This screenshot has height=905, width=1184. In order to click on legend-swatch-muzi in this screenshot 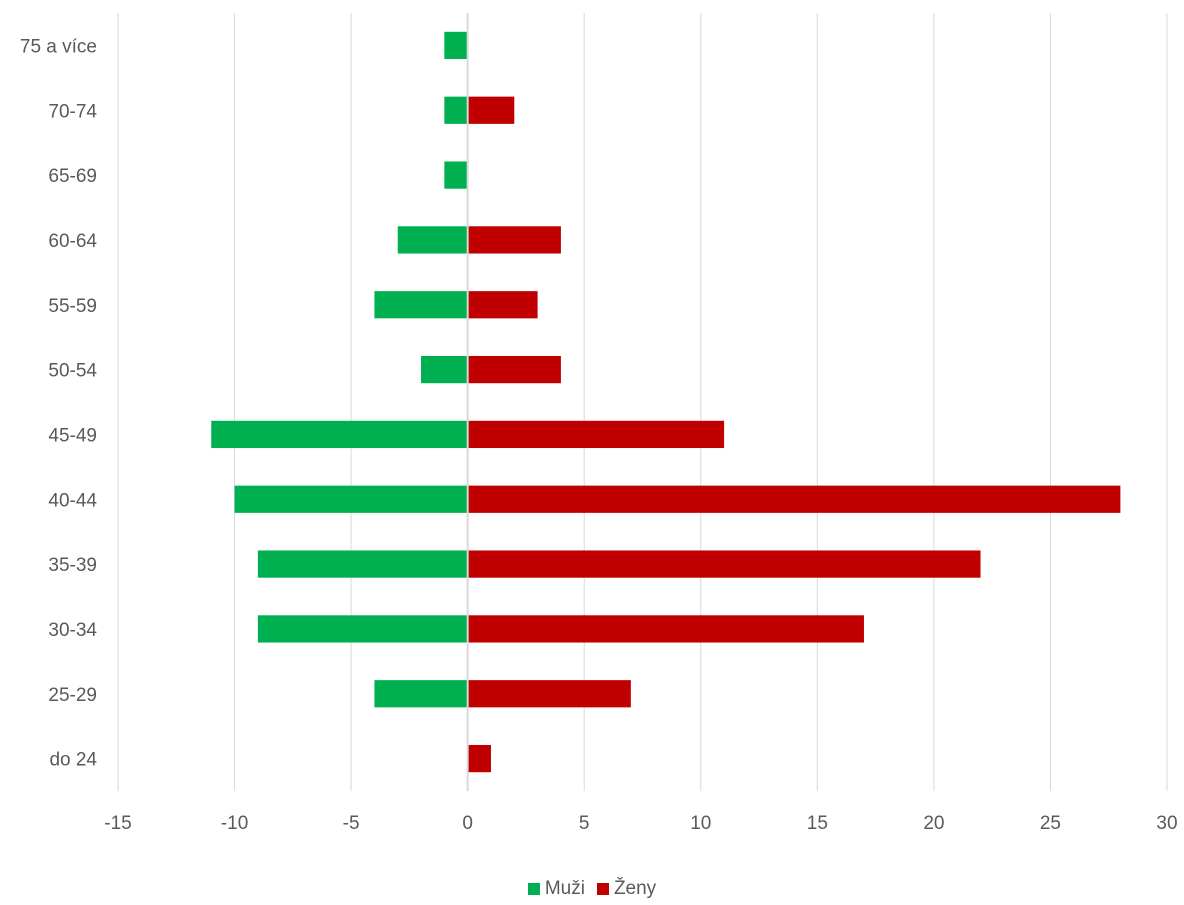, I will do `click(533, 889)`.